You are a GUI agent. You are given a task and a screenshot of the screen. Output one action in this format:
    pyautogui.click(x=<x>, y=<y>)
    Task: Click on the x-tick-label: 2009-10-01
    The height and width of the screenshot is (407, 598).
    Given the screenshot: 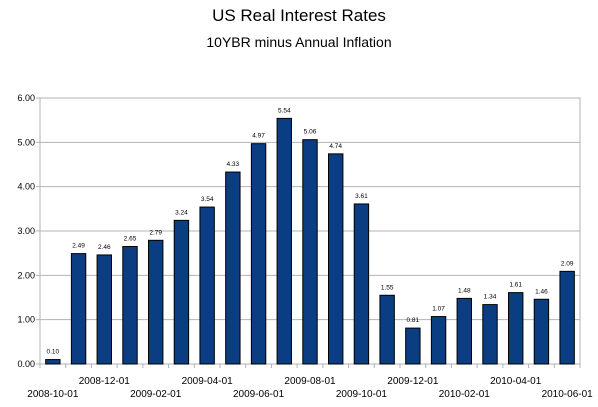 What is the action you would take?
    pyautogui.click(x=362, y=394)
    